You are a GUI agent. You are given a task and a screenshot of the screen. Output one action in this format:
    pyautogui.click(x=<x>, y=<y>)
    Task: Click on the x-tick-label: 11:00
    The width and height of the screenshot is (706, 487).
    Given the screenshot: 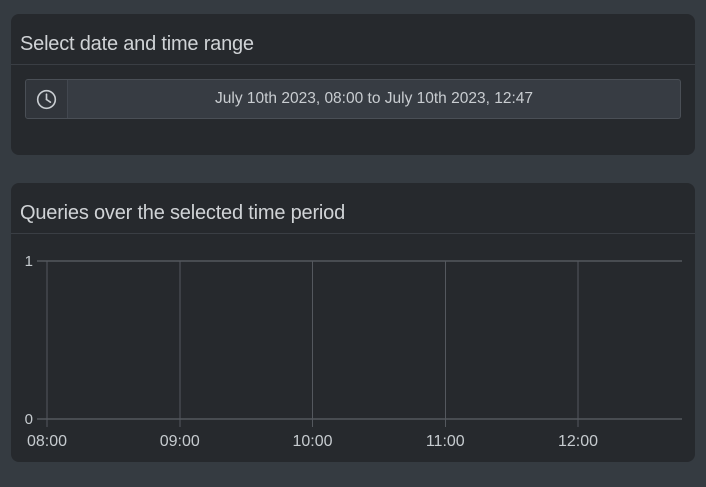 What is the action you would take?
    pyautogui.click(x=445, y=441)
    